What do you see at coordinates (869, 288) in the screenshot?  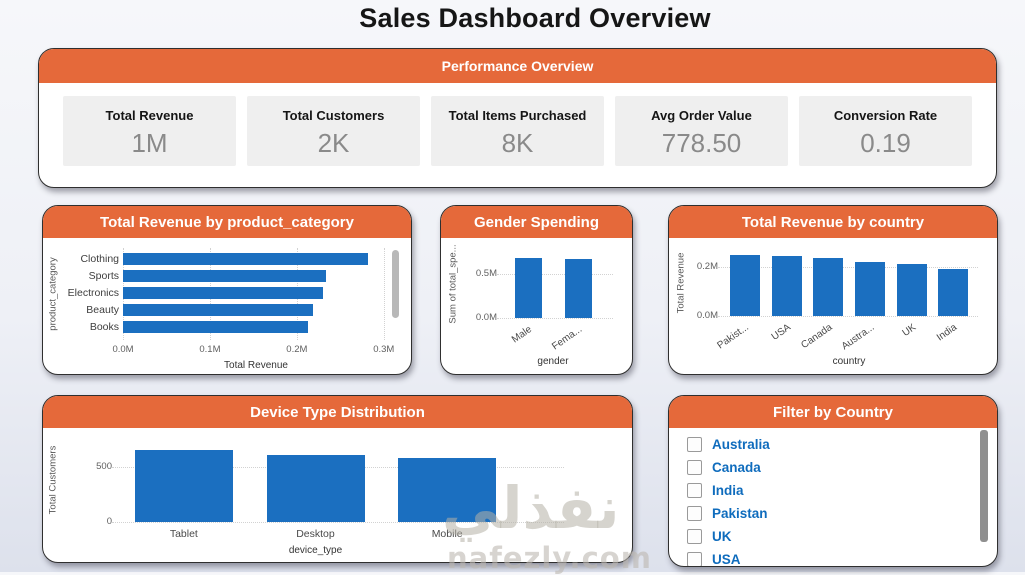 I see `bar-austra` at bounding box center [869, 288].